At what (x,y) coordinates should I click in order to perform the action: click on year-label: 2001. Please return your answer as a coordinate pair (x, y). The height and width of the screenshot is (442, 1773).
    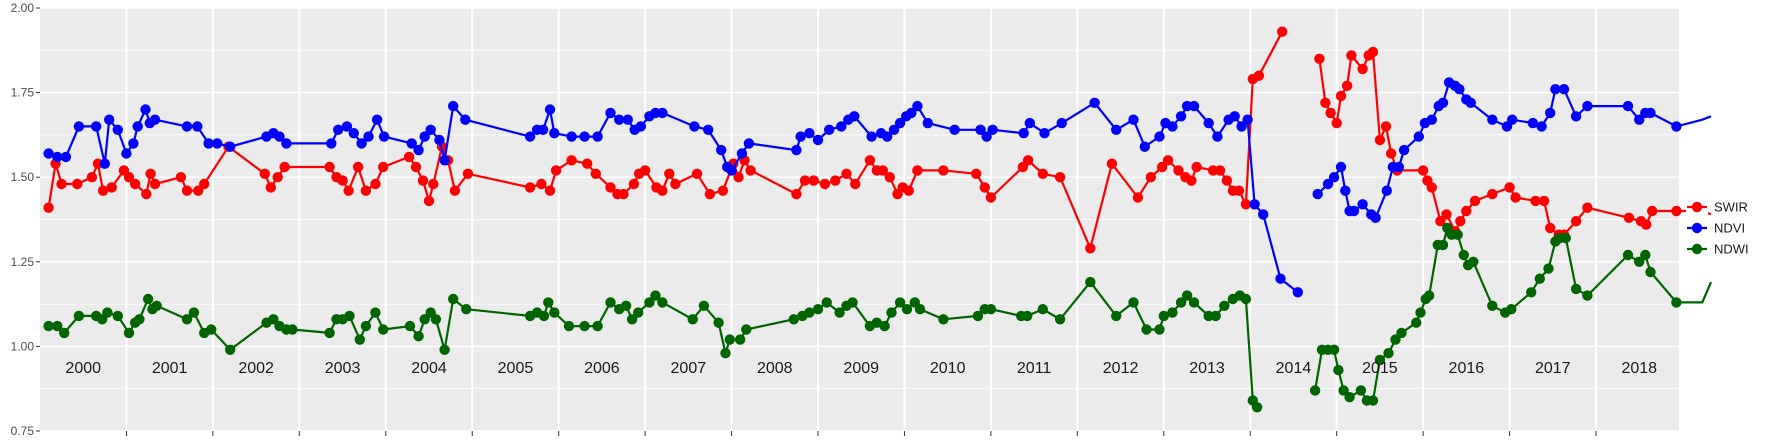
    Looking at the image, I should click on (170, 368).